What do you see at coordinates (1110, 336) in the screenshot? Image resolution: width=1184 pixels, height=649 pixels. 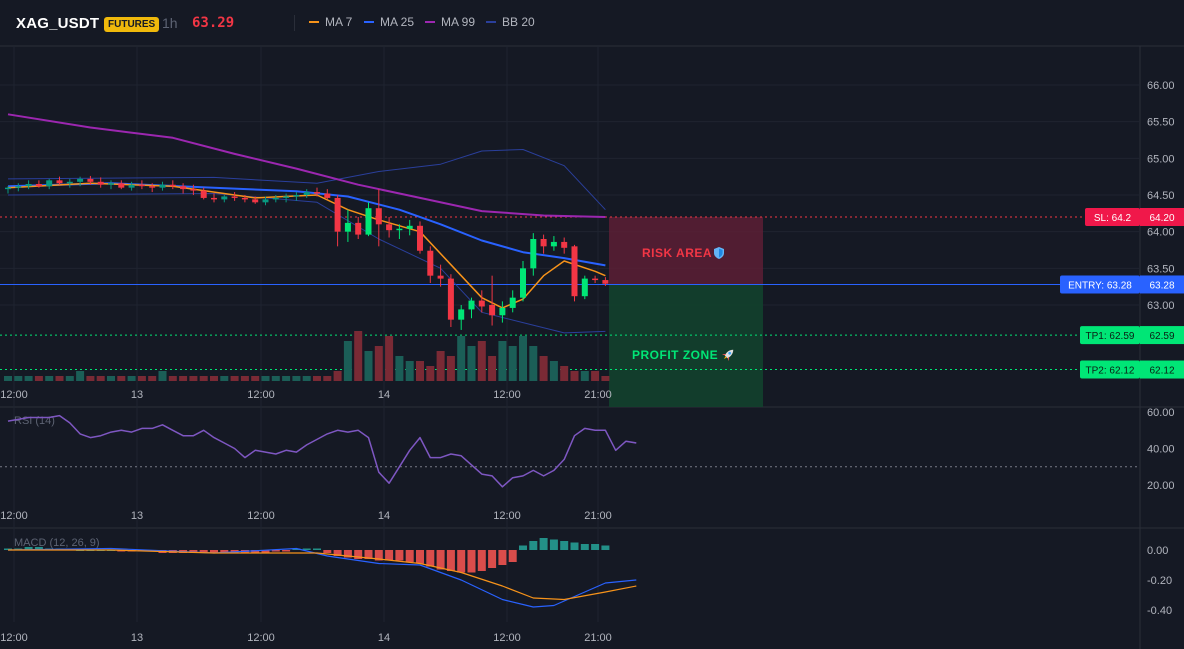 I see `tp1-tag-label: TP1: 62.59` at bounding box center [1110, 336].